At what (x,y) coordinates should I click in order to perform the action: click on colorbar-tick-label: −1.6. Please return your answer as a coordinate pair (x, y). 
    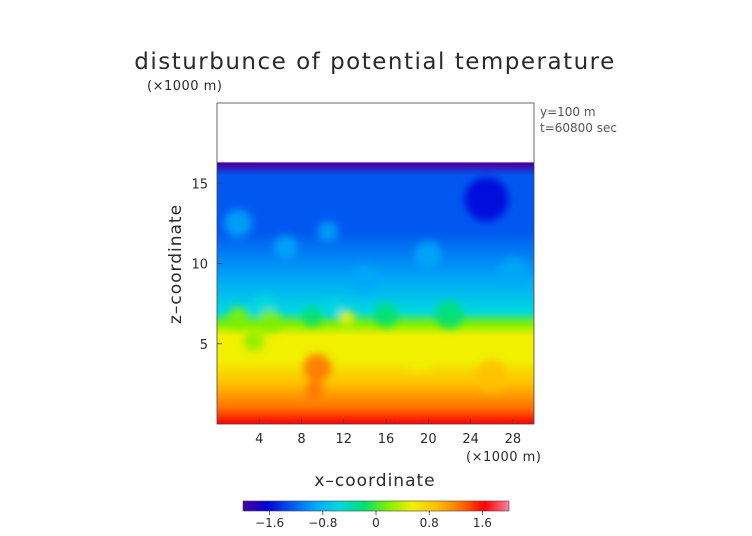
    Looking at the image, I should click on (269, 523).